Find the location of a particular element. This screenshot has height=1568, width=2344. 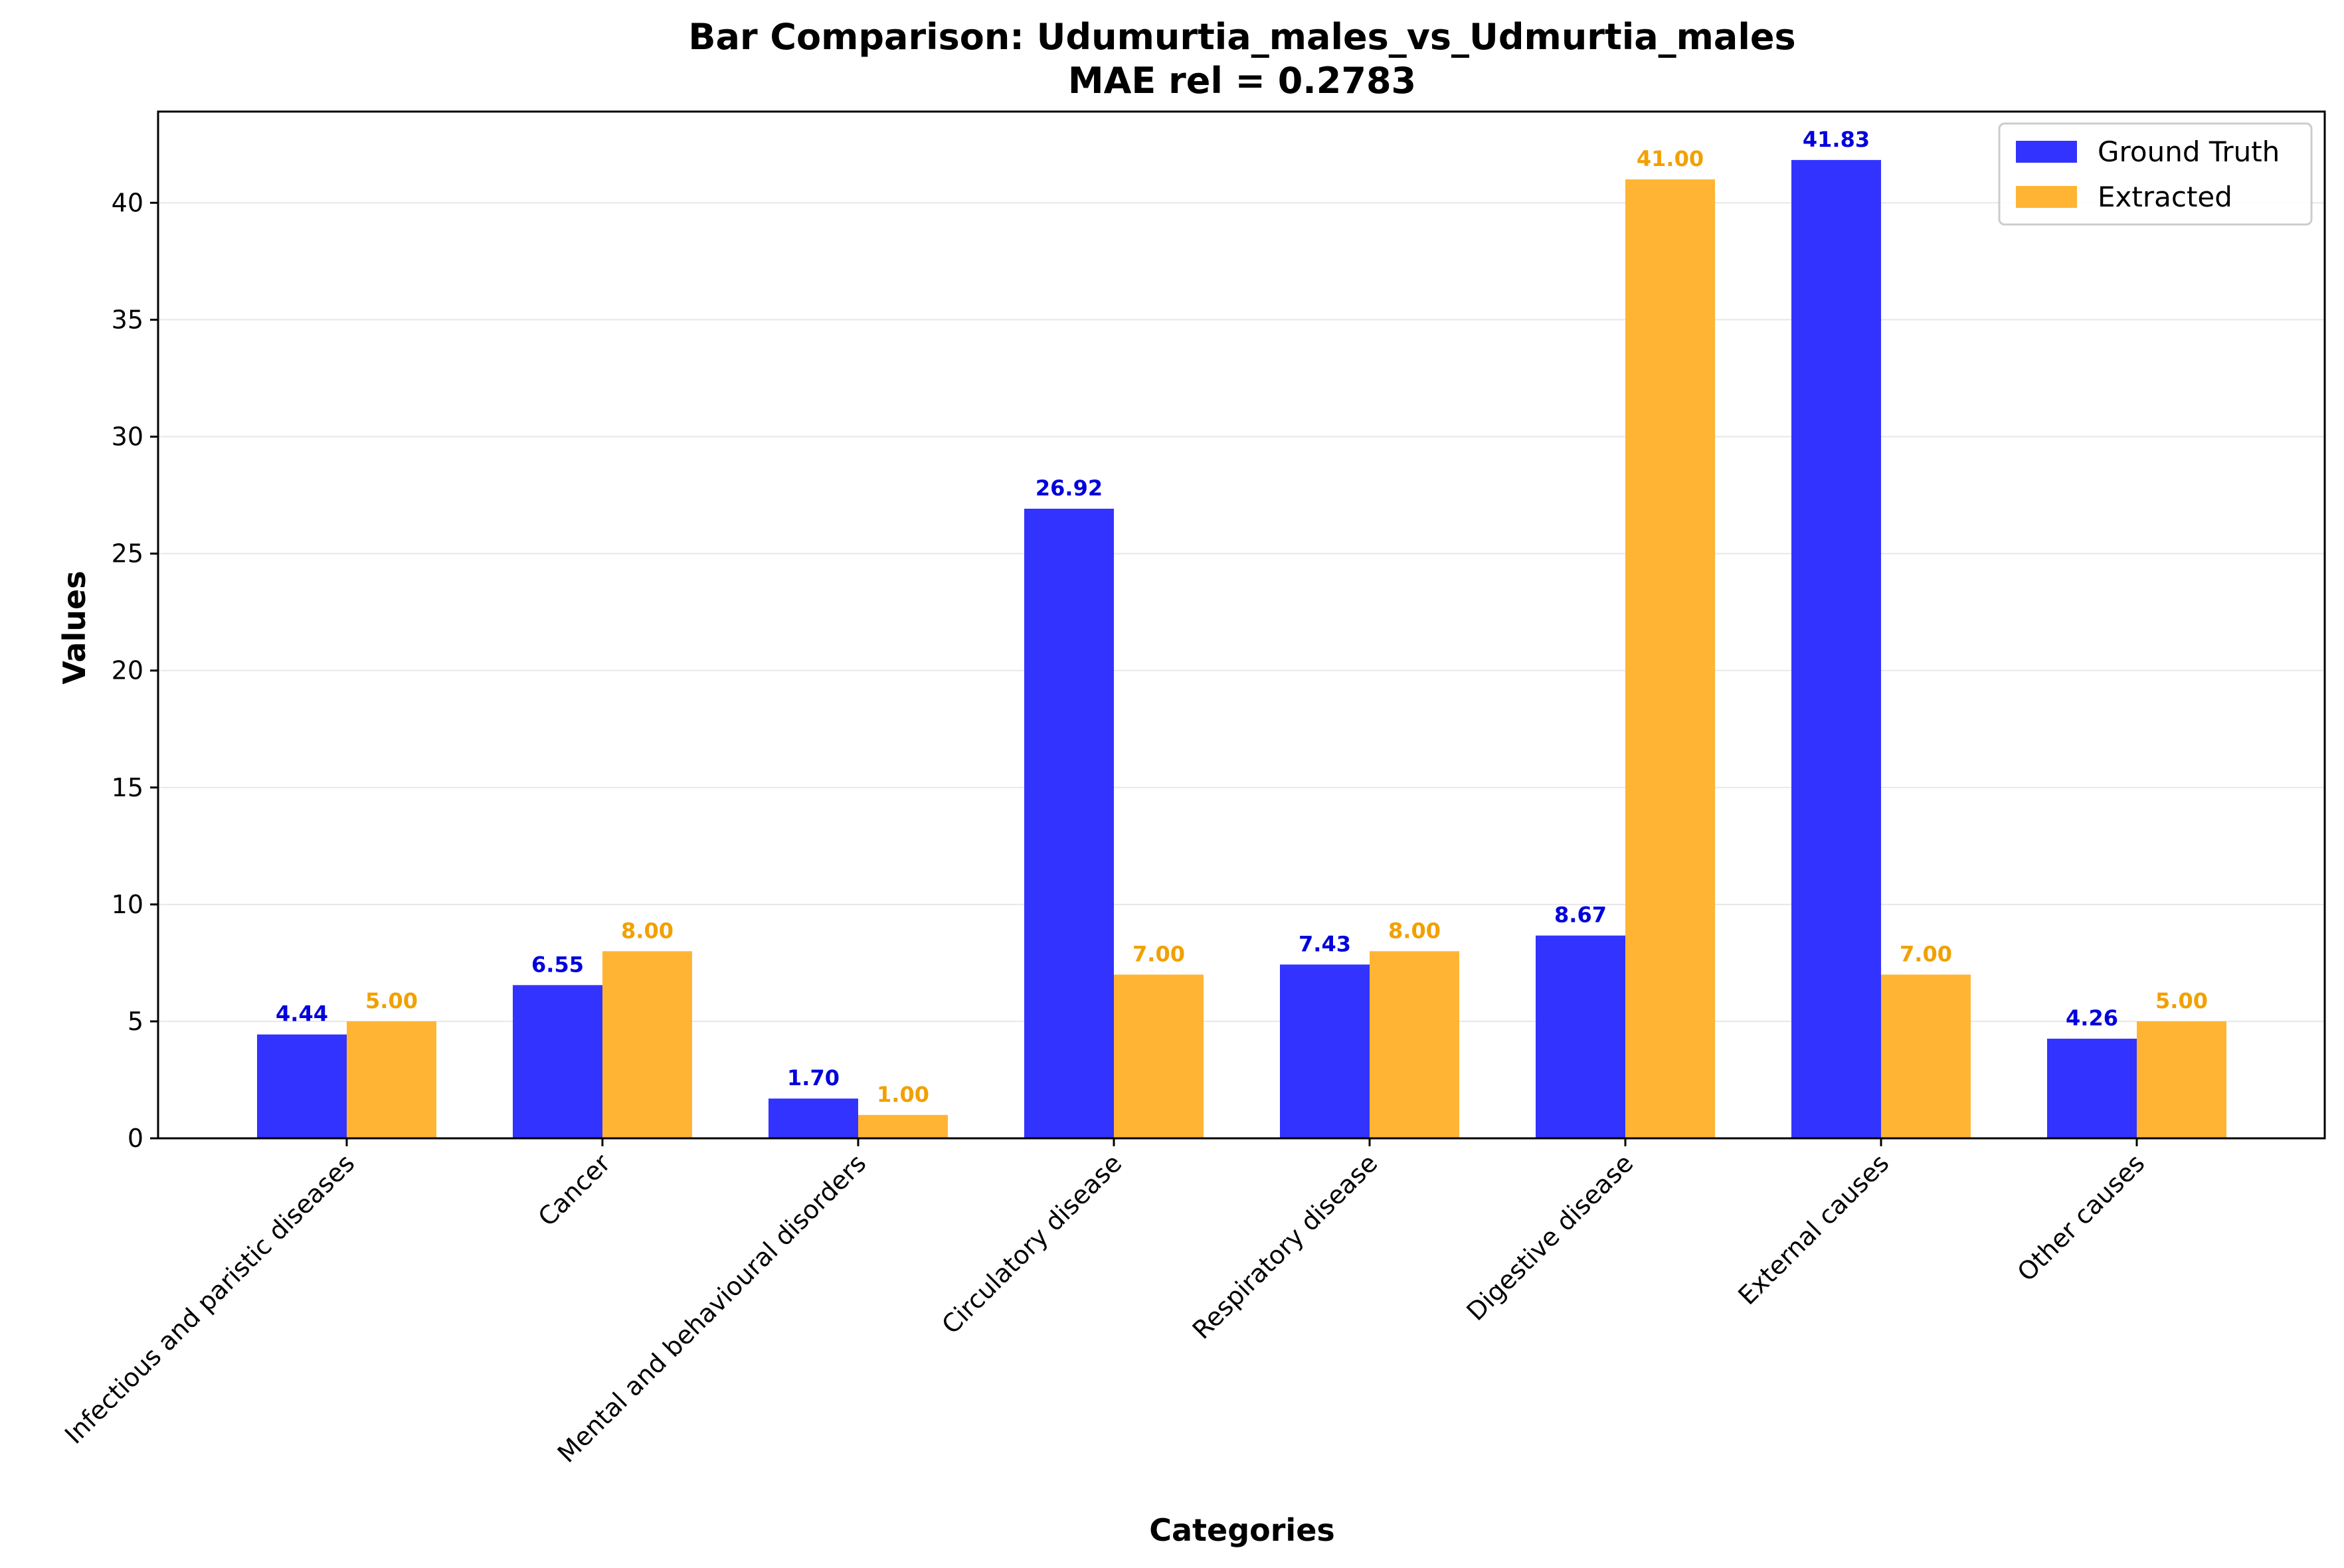

y-axis-label: Values is located at coordinates (74, 627).